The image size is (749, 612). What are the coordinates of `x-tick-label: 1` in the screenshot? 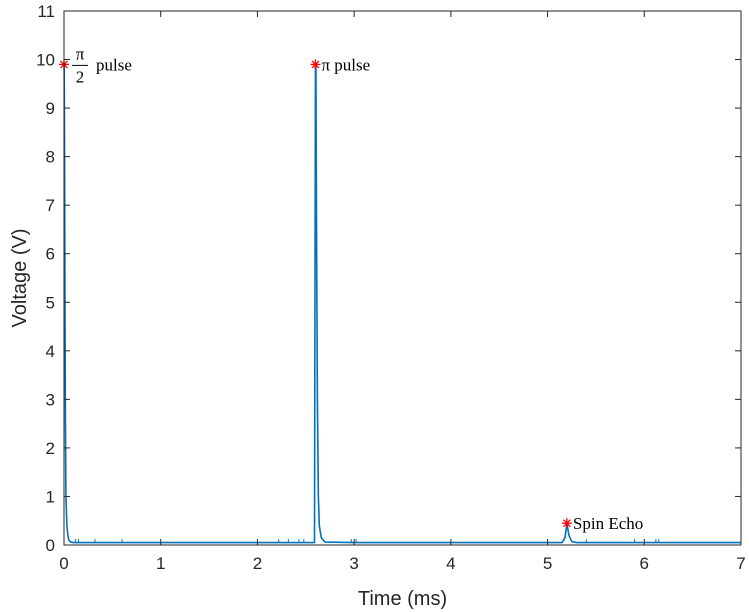 It's located at (160, 563).